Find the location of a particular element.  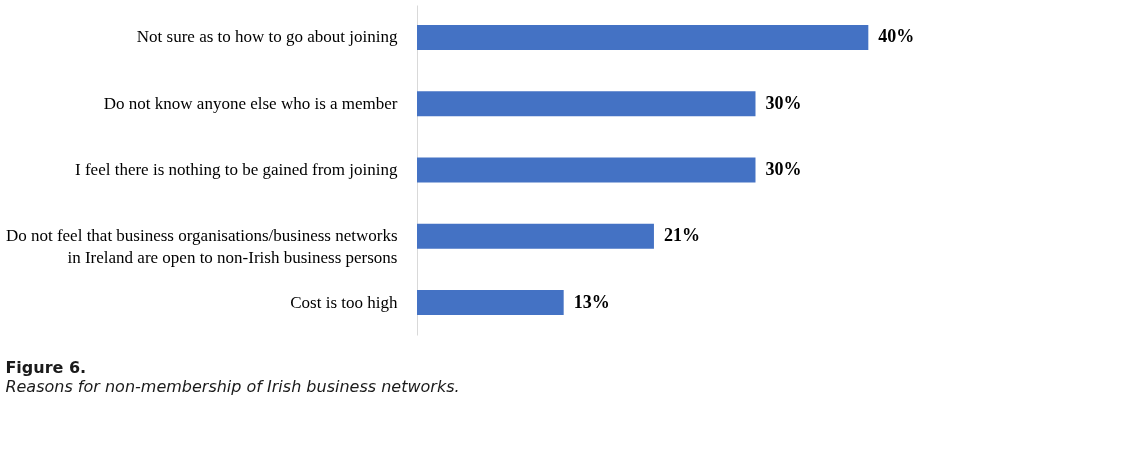

y-tick-label: Not sure as to how to go about joining is located at coordinates (267, 37).